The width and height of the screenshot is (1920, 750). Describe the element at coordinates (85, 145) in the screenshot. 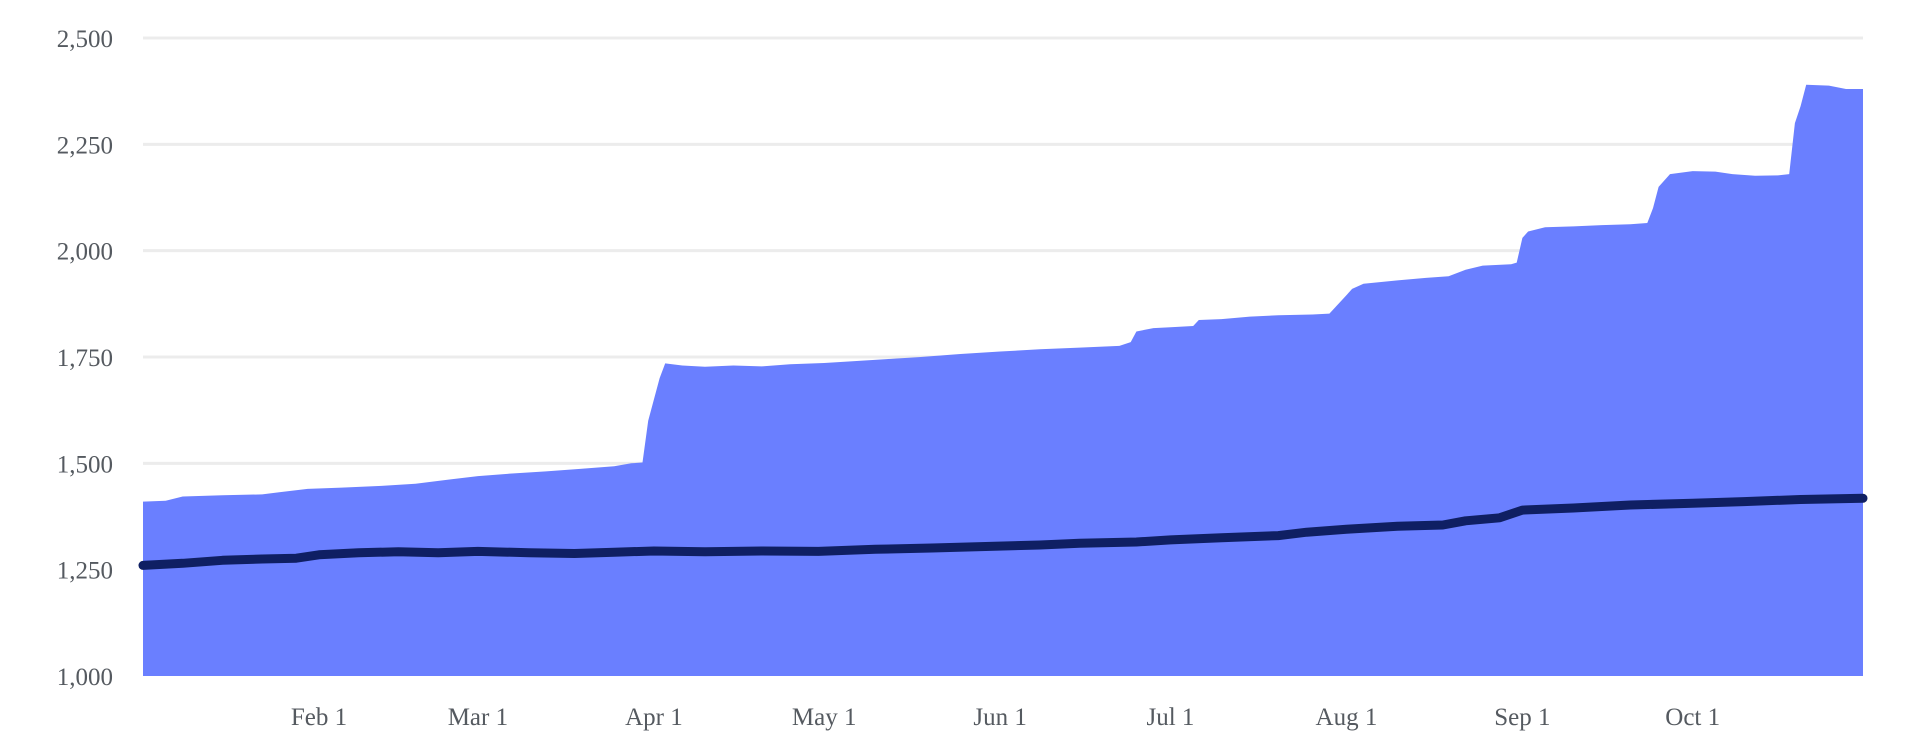

I see `y-tick-label: 2,250` at that location.